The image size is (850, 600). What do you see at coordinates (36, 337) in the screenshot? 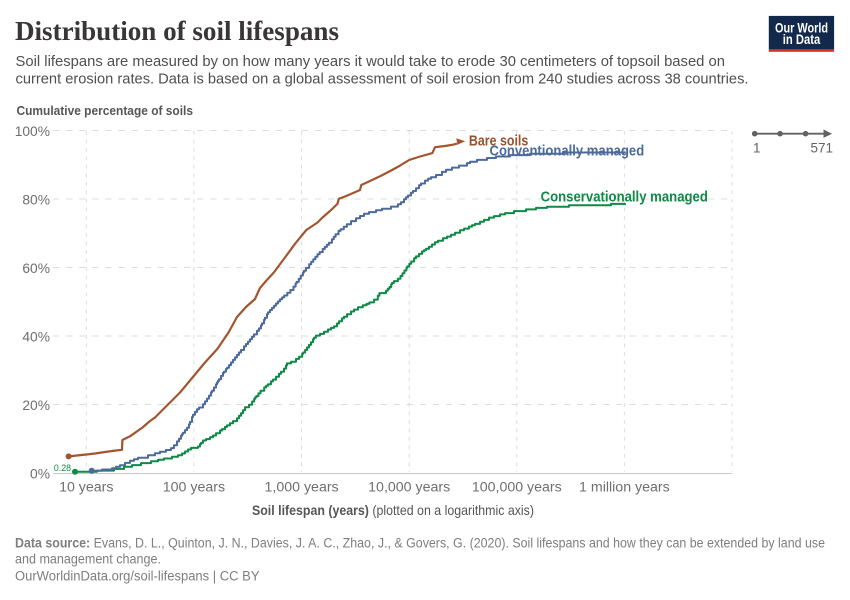
I see `svg-text: 40%` at bounding box center [36, 337].